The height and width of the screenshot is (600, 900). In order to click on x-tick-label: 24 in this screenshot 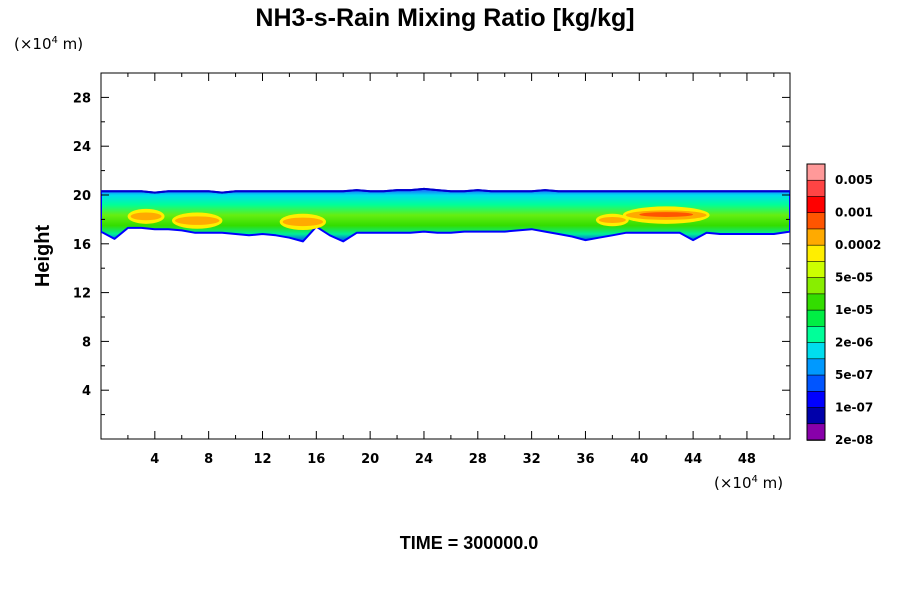, I will do `click(424, 459)`.